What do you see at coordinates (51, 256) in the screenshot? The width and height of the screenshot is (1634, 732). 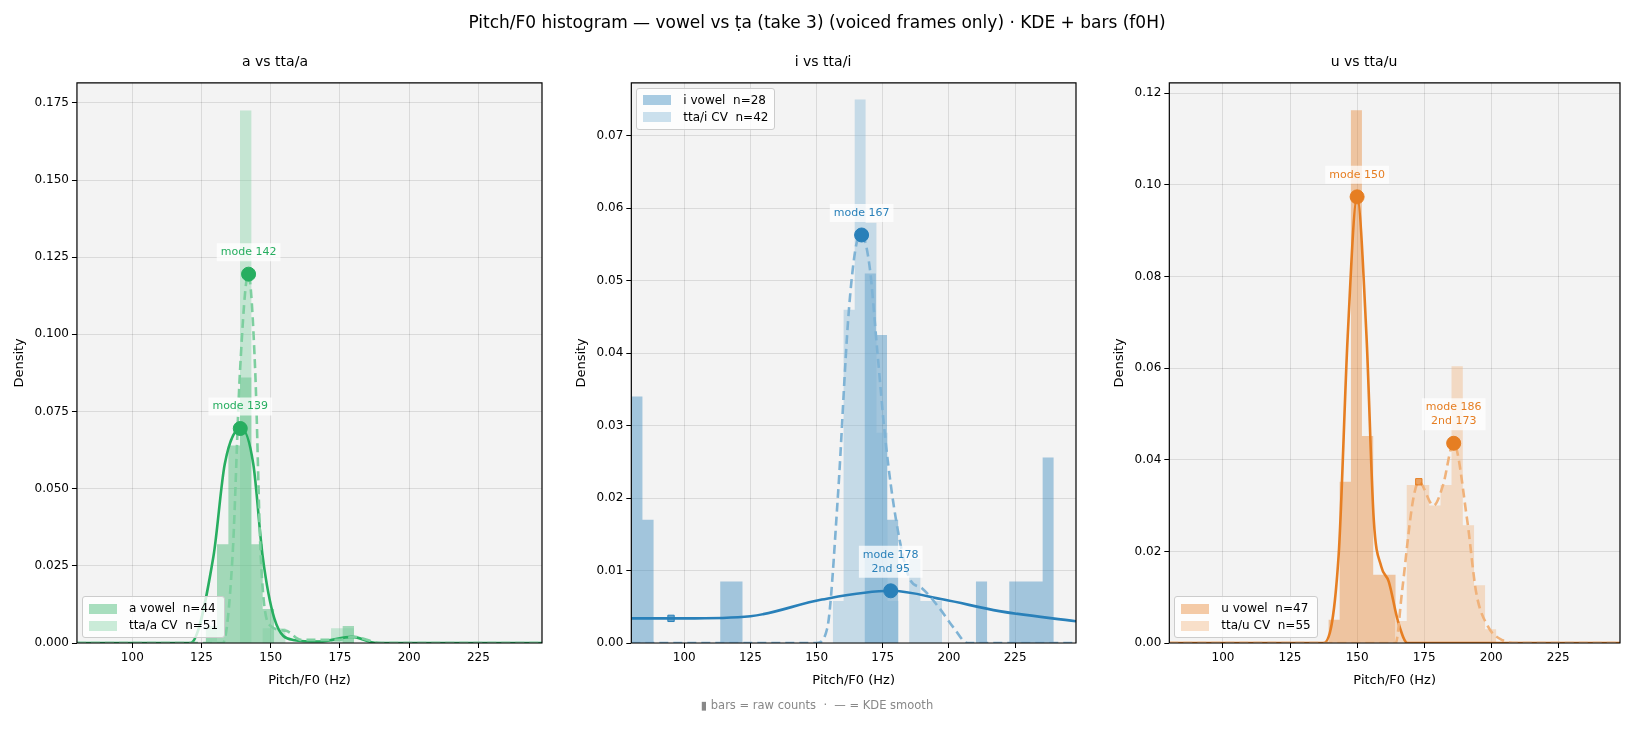 I see `y-tick-label: 0.125` at bounding box center [51, 256].